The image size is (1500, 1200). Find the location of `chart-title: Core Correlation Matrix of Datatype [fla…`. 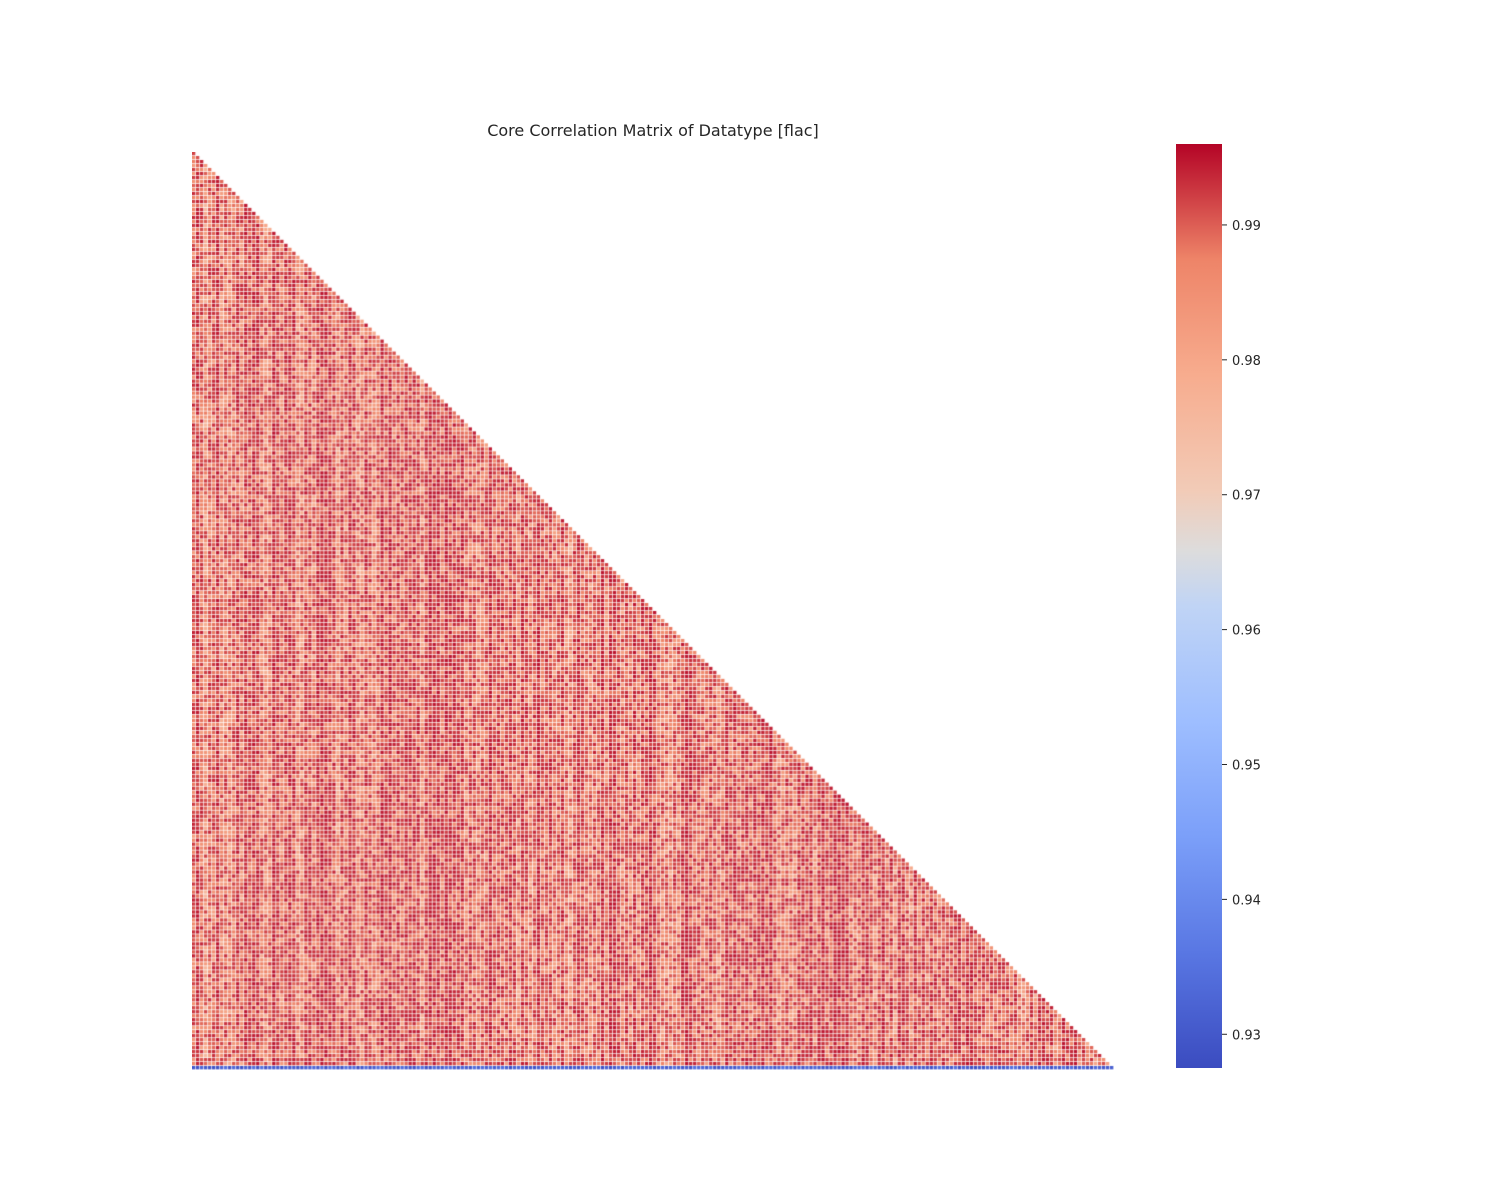

chart-title: Core Correlation Matrix of Datatype [fla… is located at coordinates (653, 130).